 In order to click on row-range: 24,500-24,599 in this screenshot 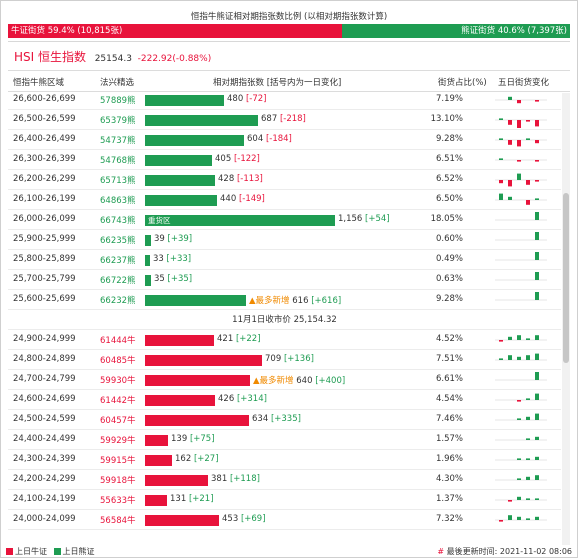, I will do `click(44, 419)`.